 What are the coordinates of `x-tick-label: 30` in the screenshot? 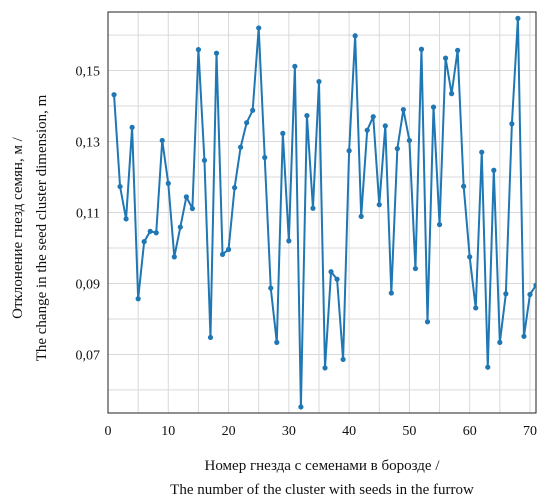 It's located at (289, 431).